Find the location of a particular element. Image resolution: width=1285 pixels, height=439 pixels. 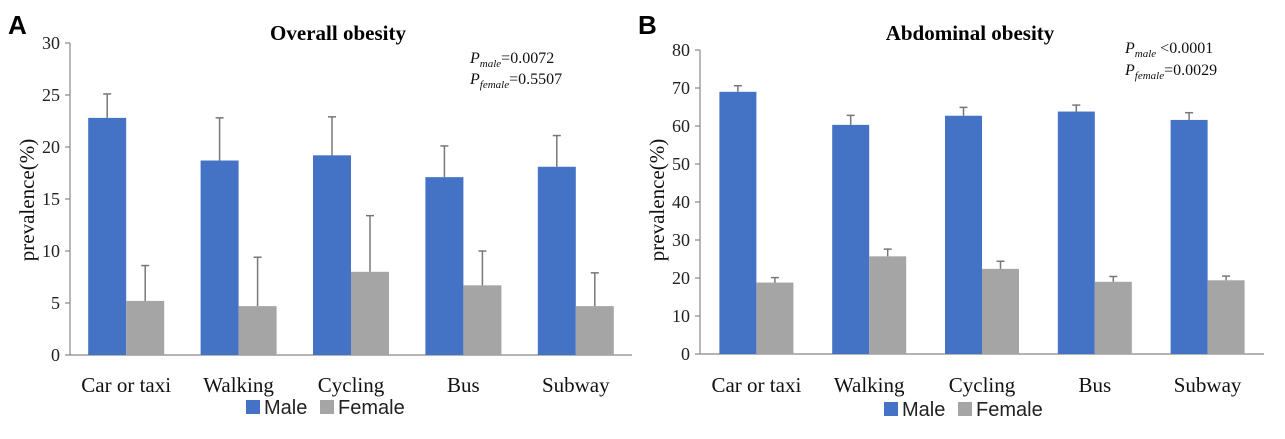

p-value-male: Pmale=0.0072 is located at coordinates (511, 60).